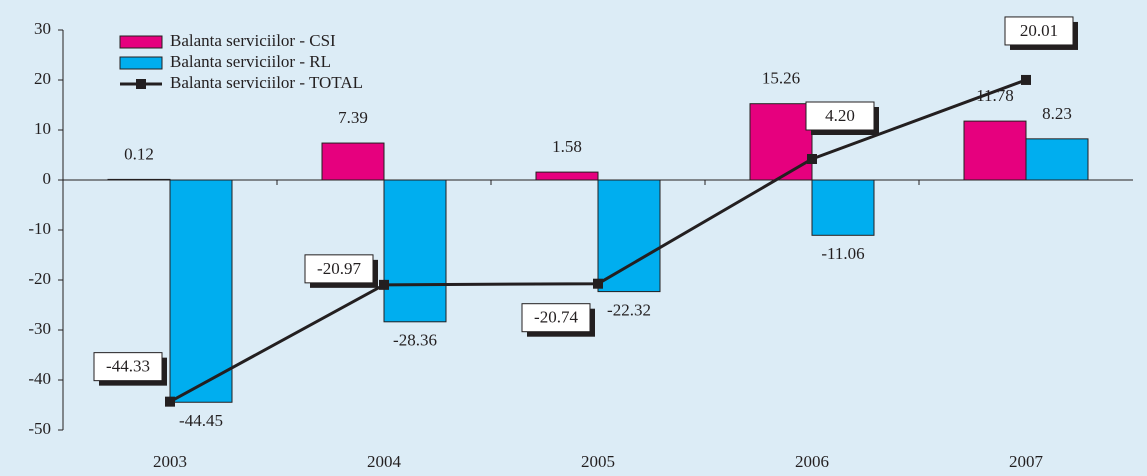 This screenshot has width=1147, height=476. I want to click on y-tick-label: -30, so click(39, 328).